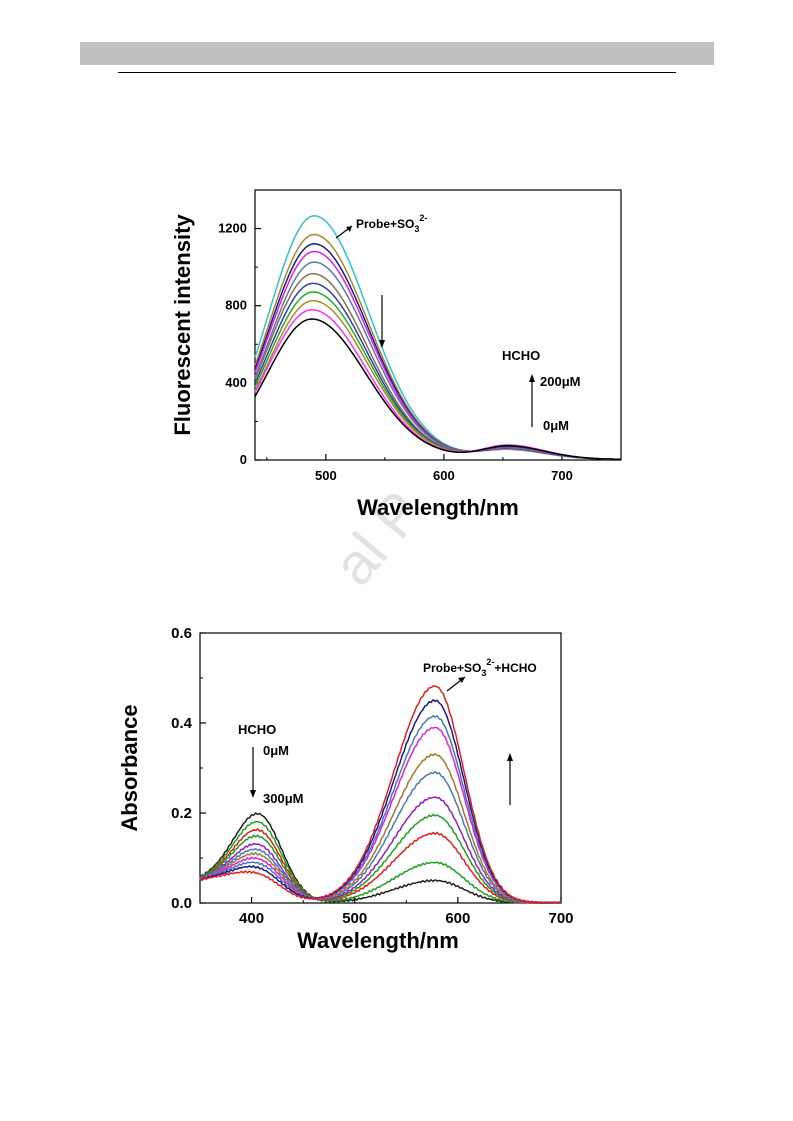 This screenshot has width=793, height=1121. Describe the element at coordinates (182, 325) in the screenshot. I see `y-axis-label: Fluorescent intensity` at that location.